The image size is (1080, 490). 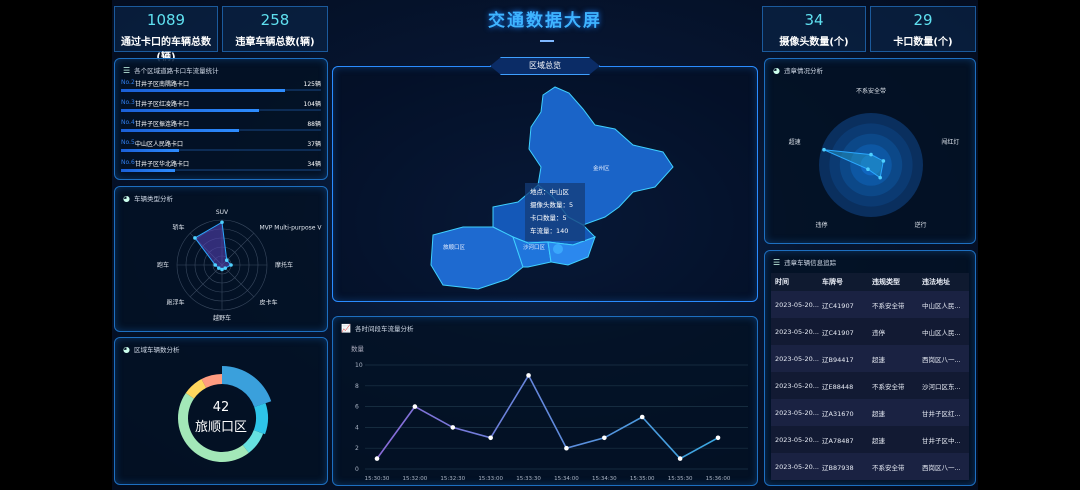 I want to click on y-tick-label: 10, so click(x=359, y=365).